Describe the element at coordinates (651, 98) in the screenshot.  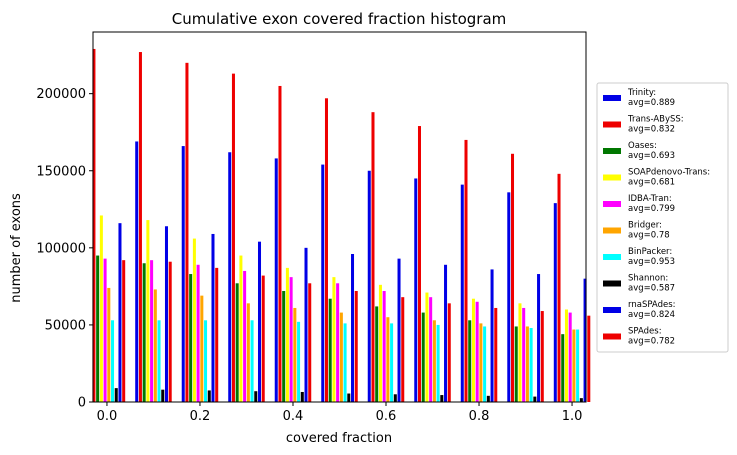
I see `legend-entry: Trinity: avg=0.889` at that location.